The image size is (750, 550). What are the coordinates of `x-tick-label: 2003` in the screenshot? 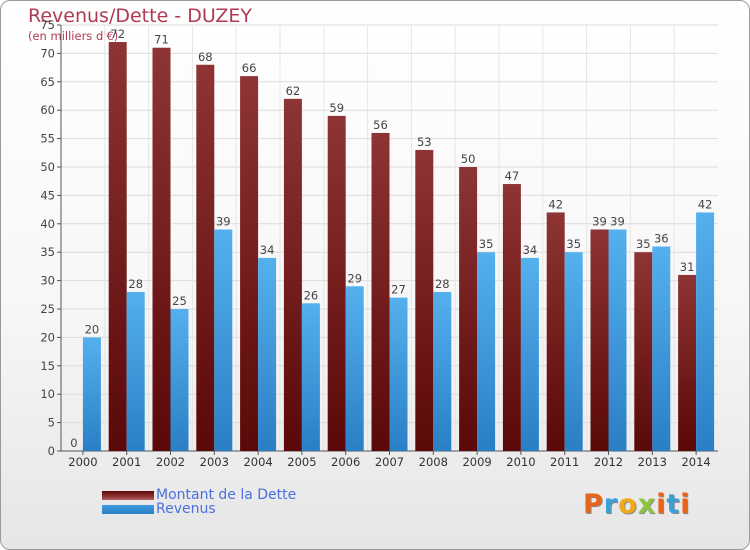 It's located at (214, 462).